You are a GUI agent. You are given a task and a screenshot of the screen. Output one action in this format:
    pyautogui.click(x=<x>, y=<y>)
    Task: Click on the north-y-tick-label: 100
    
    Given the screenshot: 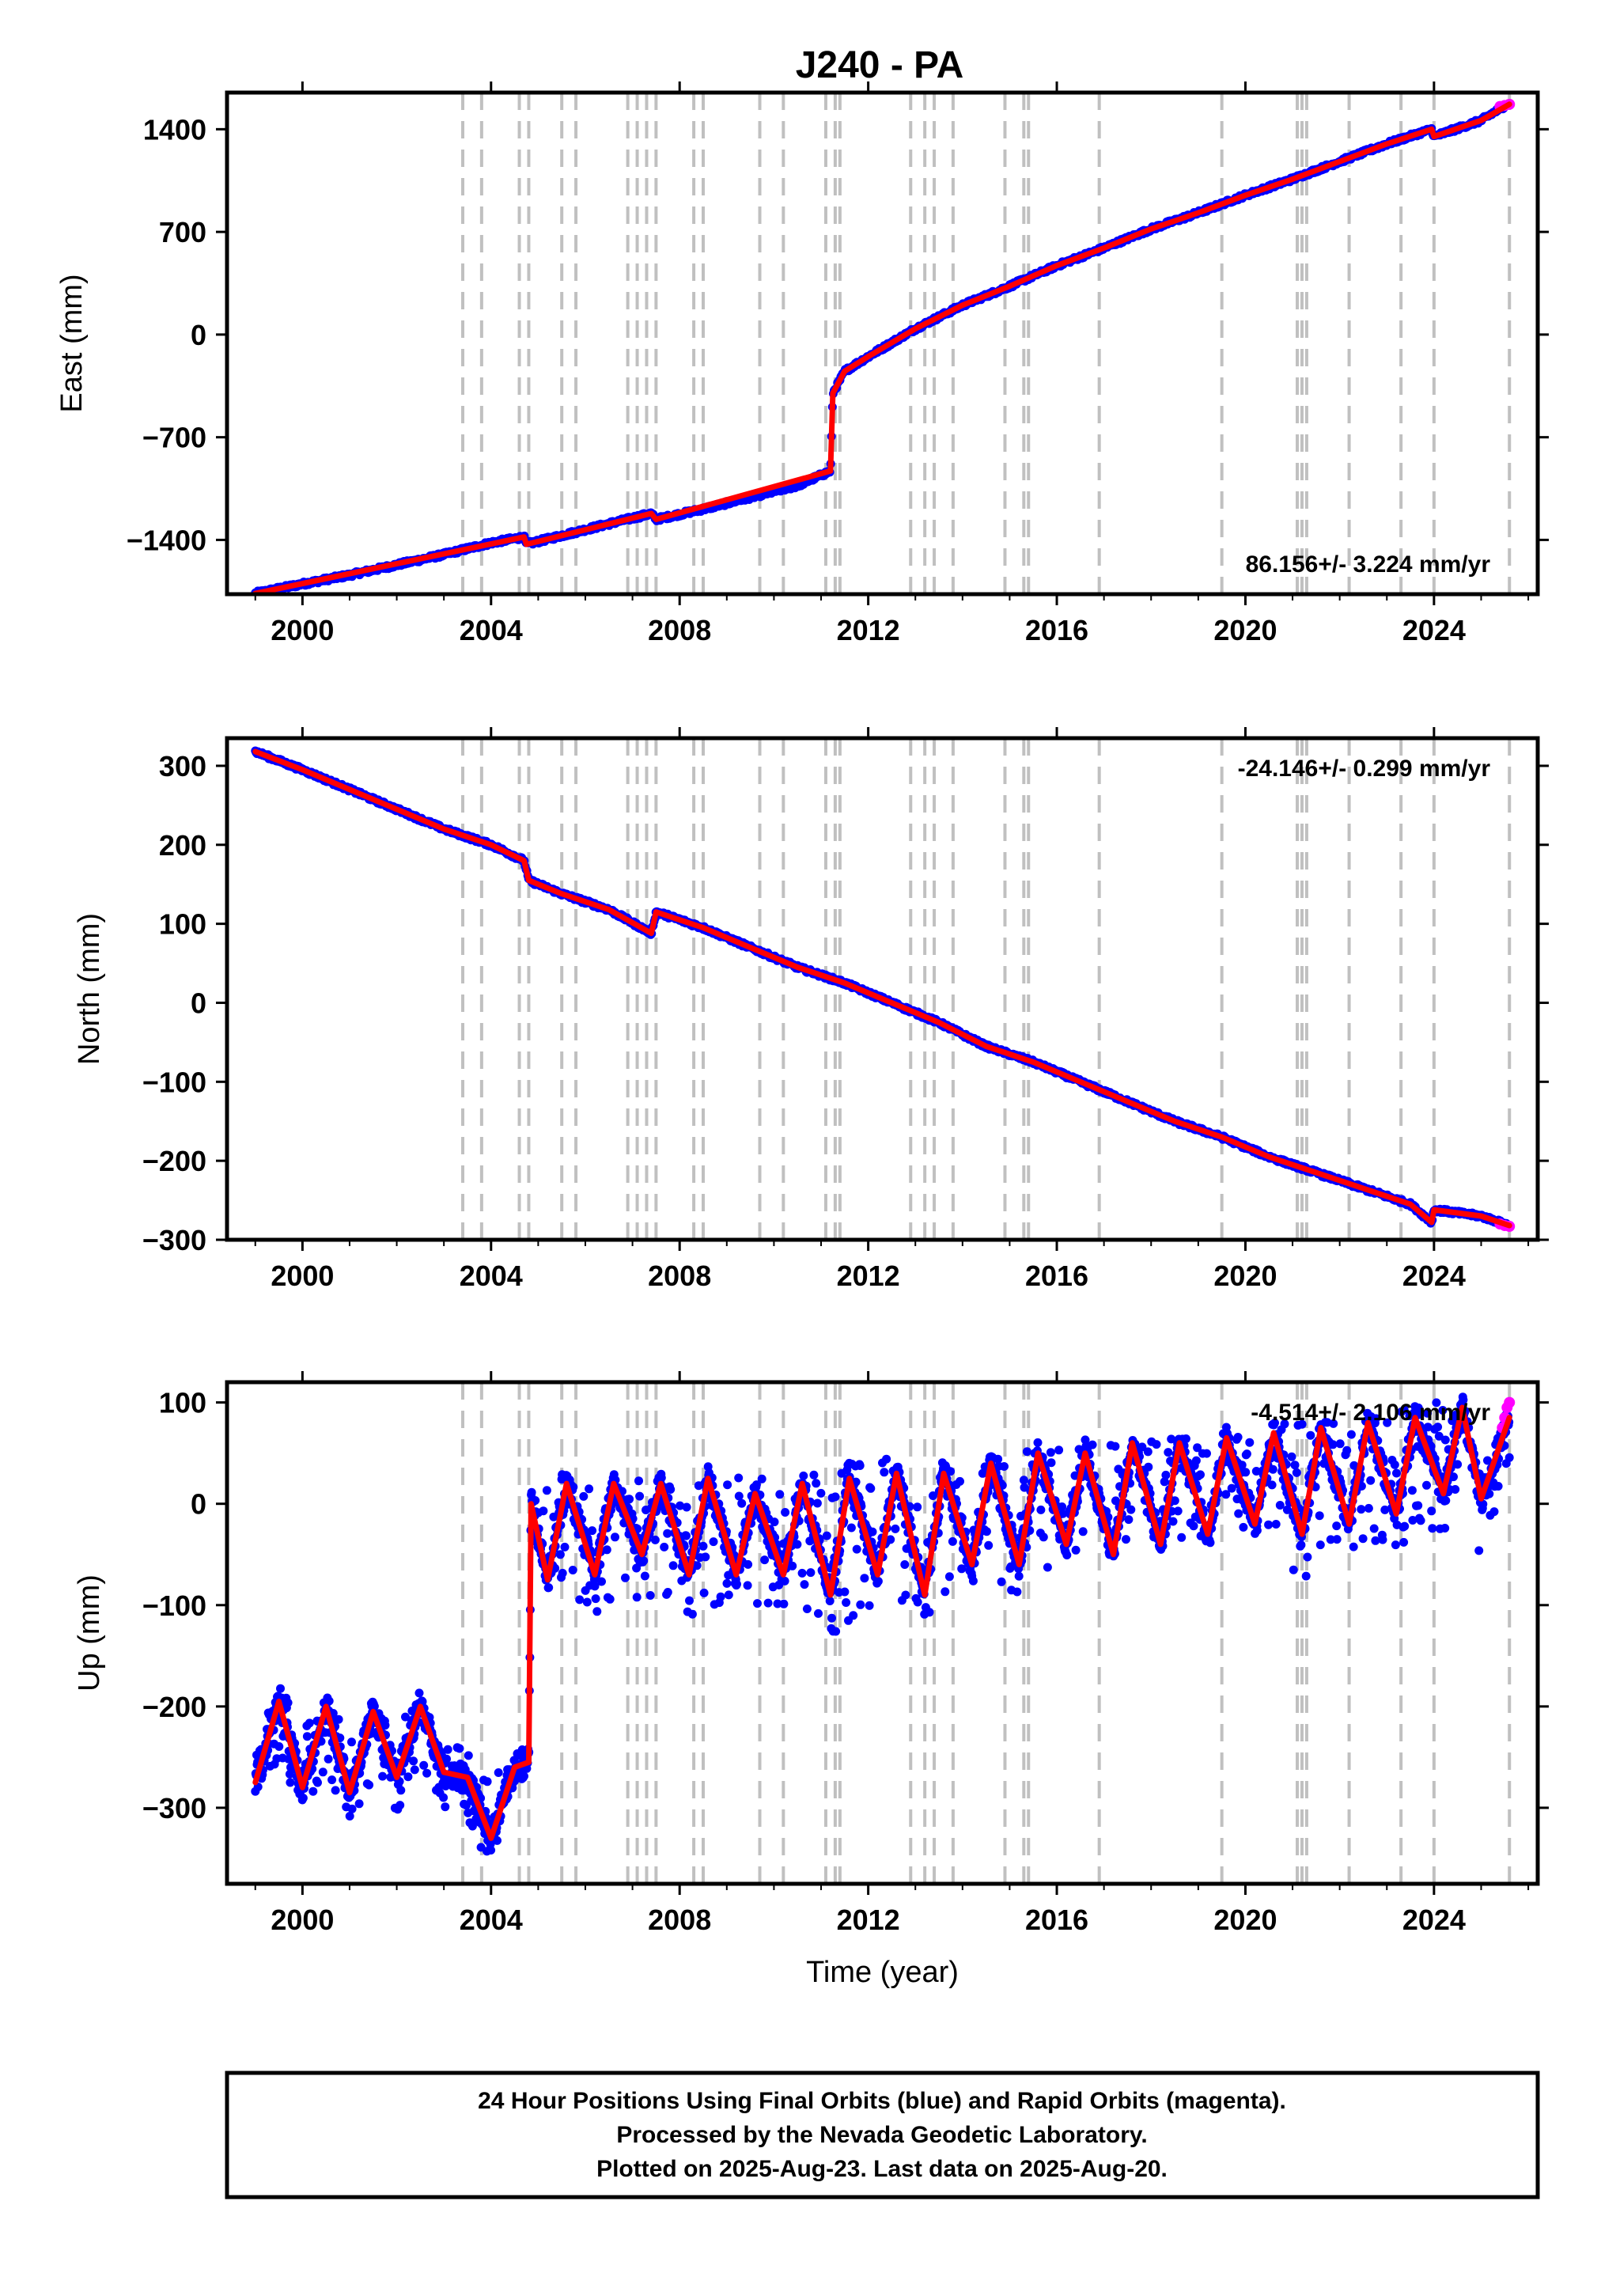 What is the action you would take?
    pyautogui.click(x=183, y=925)
    